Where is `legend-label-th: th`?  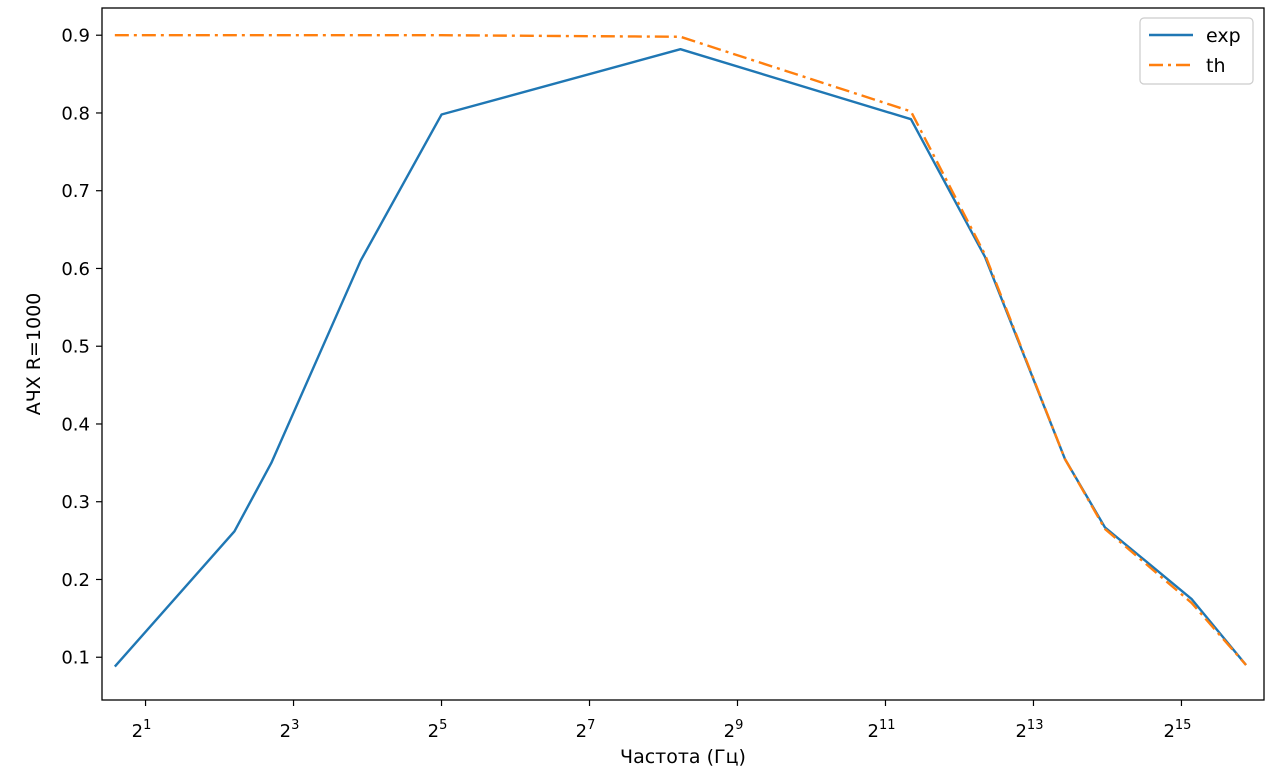
legend-label-th: th is located at coordinates (1216, 66).